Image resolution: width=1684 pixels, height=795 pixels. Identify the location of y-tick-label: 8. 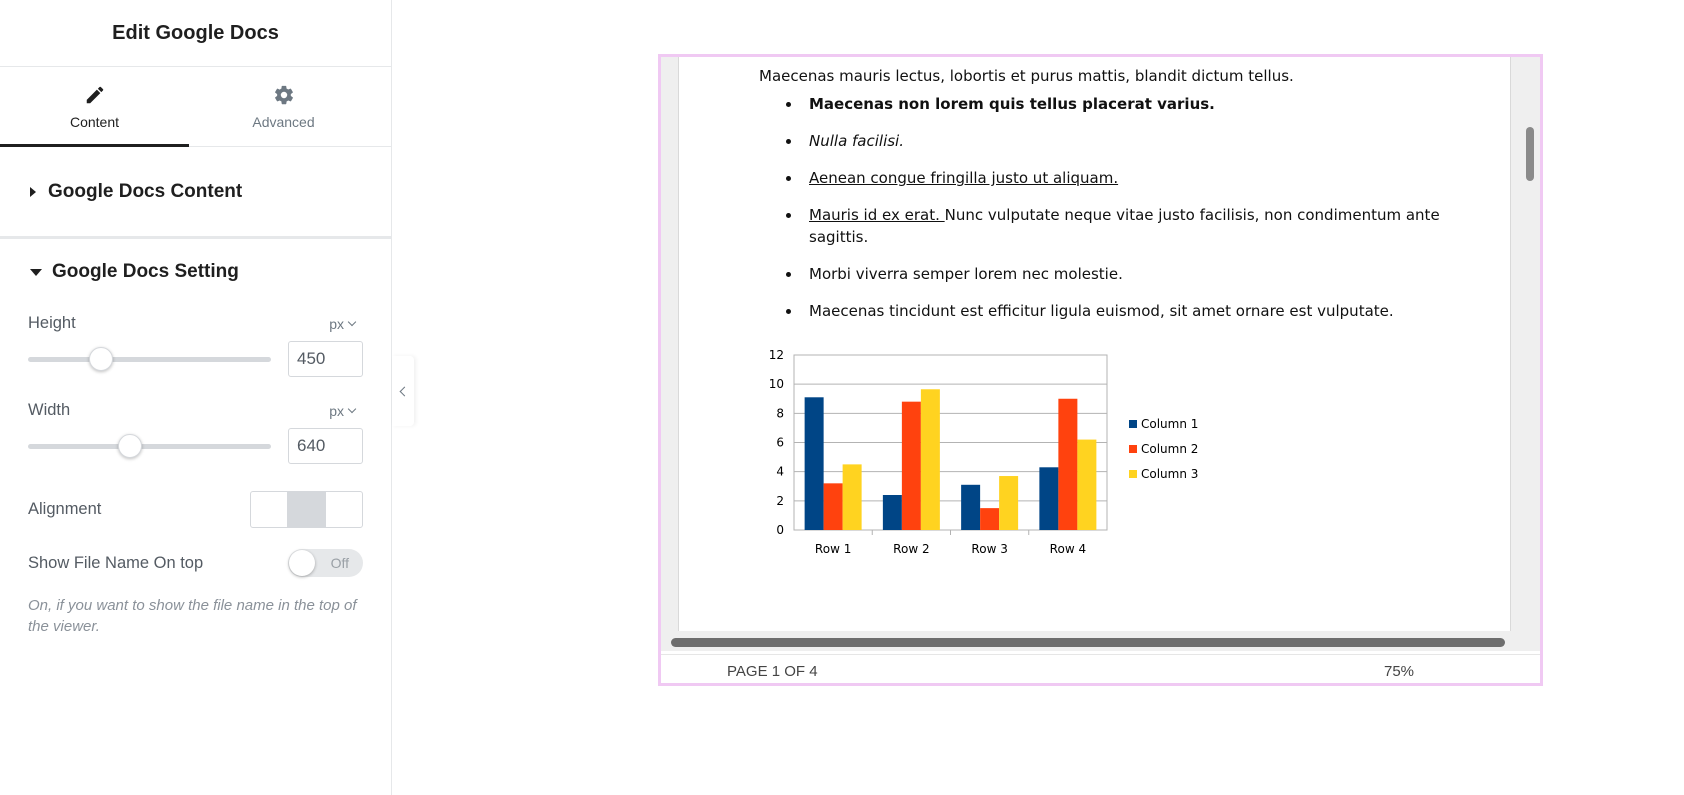
(780, 413).